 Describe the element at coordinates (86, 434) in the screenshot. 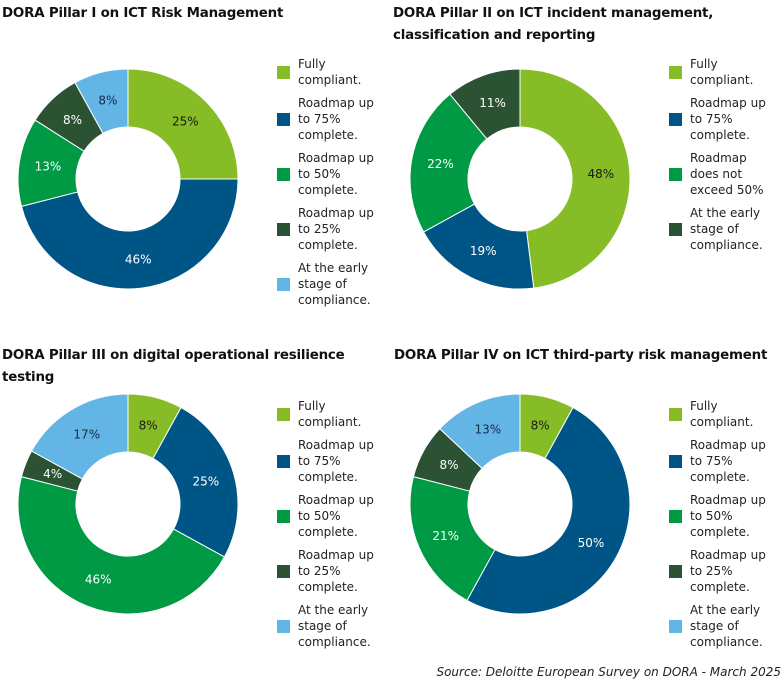

I see `slice-label: 17%` at that location.